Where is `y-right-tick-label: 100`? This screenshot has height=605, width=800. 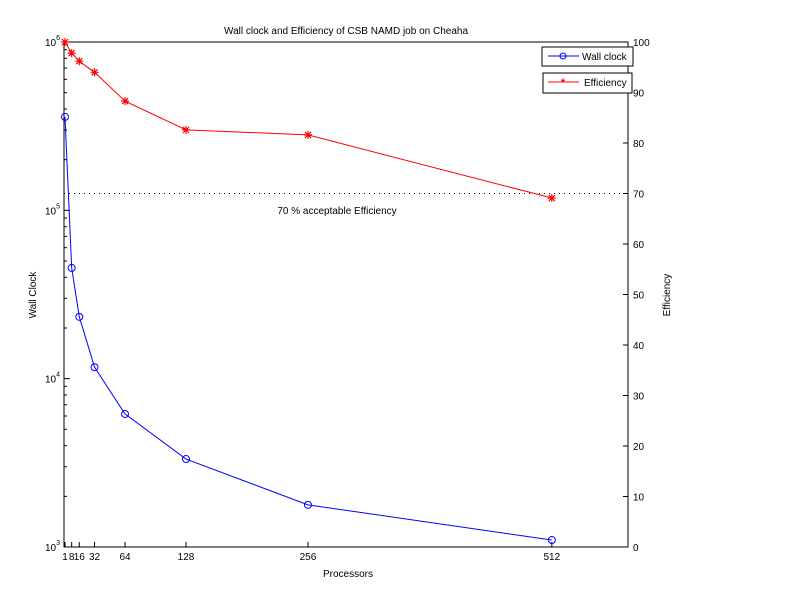
y-right-tick-label: 100 is located at coordinates (641, 43).